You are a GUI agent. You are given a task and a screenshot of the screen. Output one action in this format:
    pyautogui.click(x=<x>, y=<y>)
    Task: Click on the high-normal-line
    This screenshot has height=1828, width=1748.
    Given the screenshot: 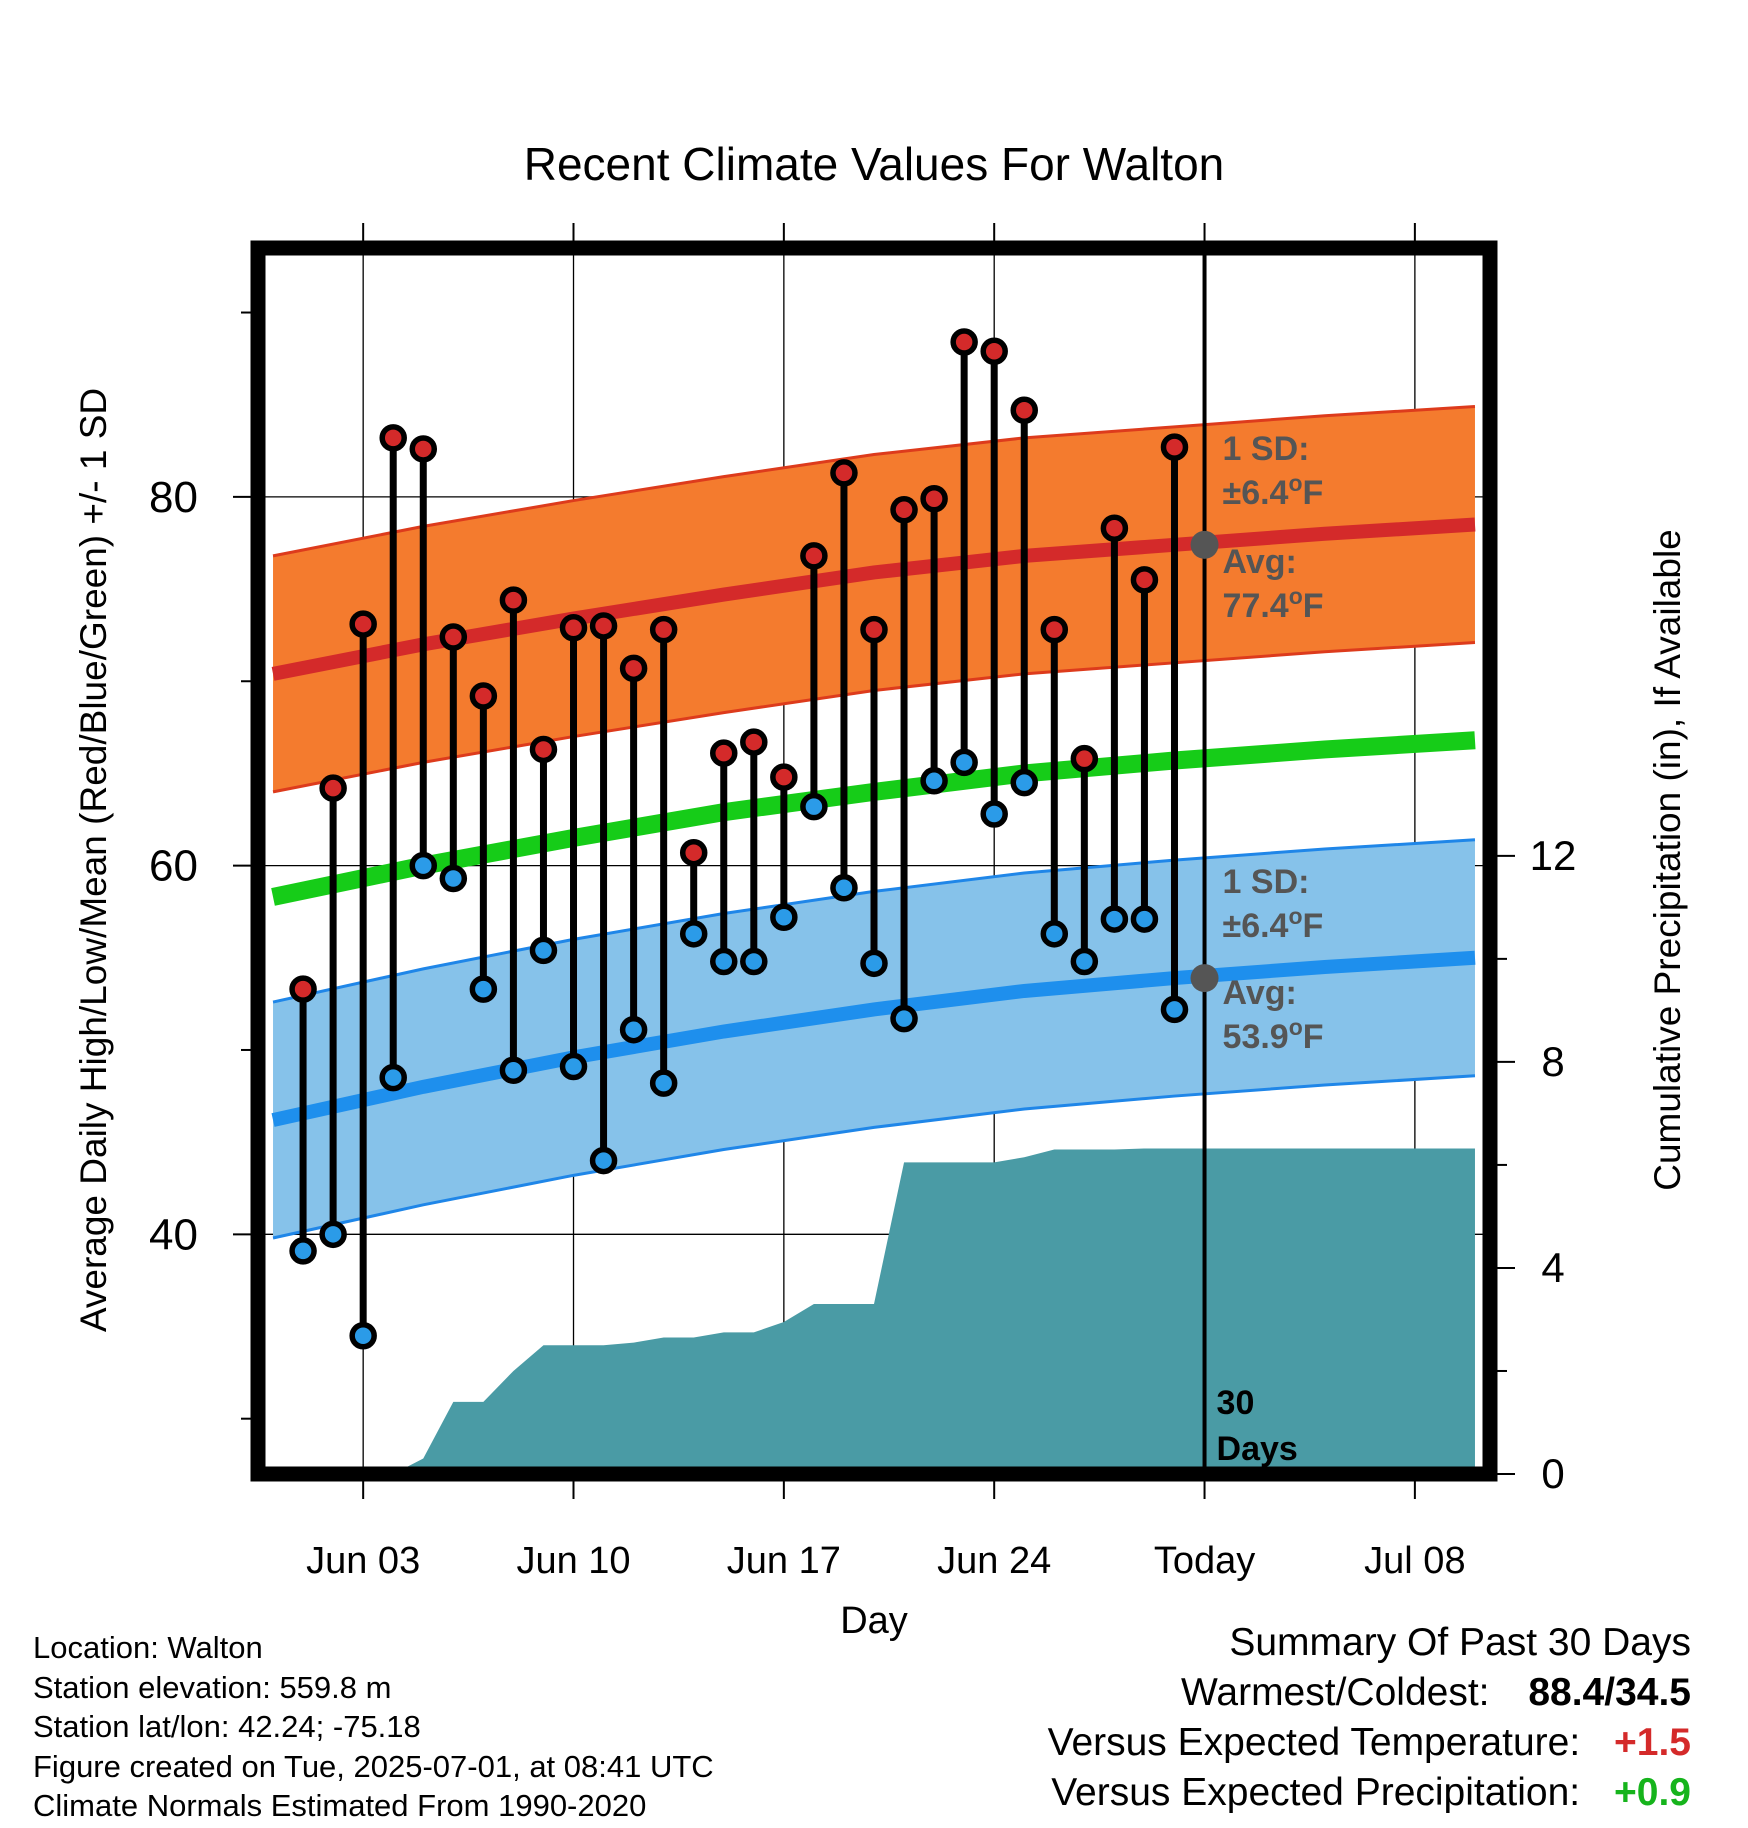 What is the action you would take?
    pyautogui.click(x=873, y=599)
    